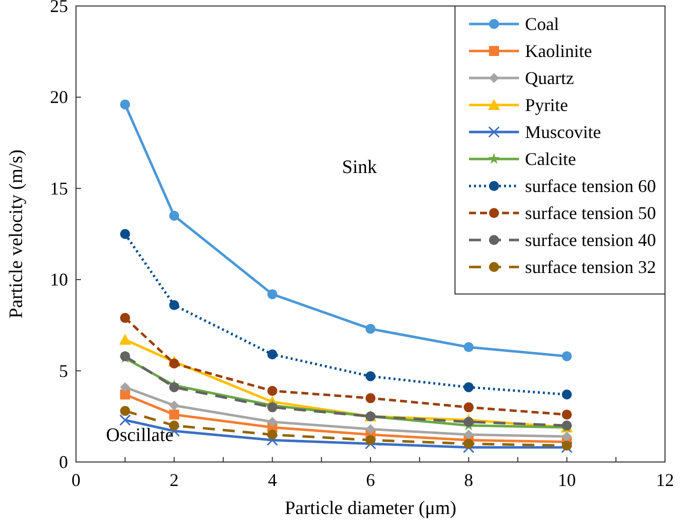 The height and width of the screenshot is (528, 695). What do you see at coordinates (174, 480) in the screenshot?
I see `x-tick-label: 2` at bounding box center [174, 480].